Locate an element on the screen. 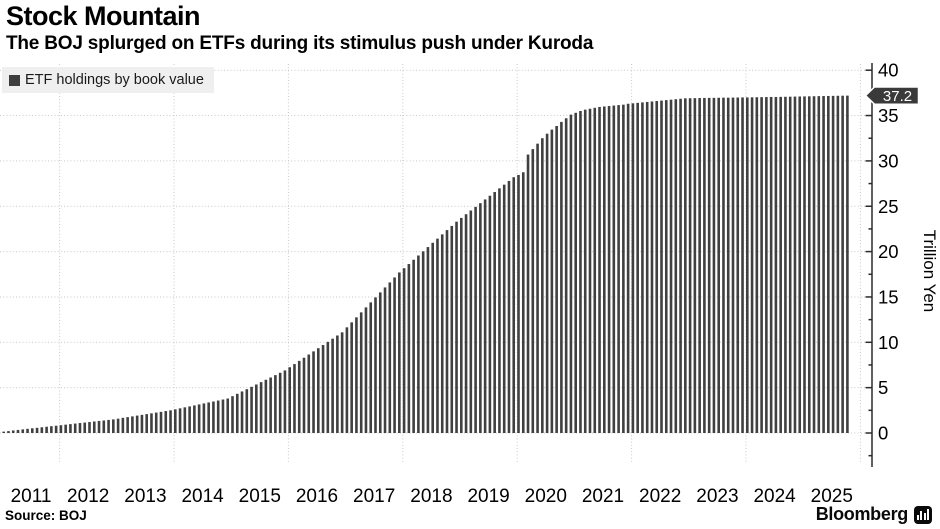 This screenshot has width=940, height=529. last-value-badge: 37.2 is located at coordinates (892, 95).